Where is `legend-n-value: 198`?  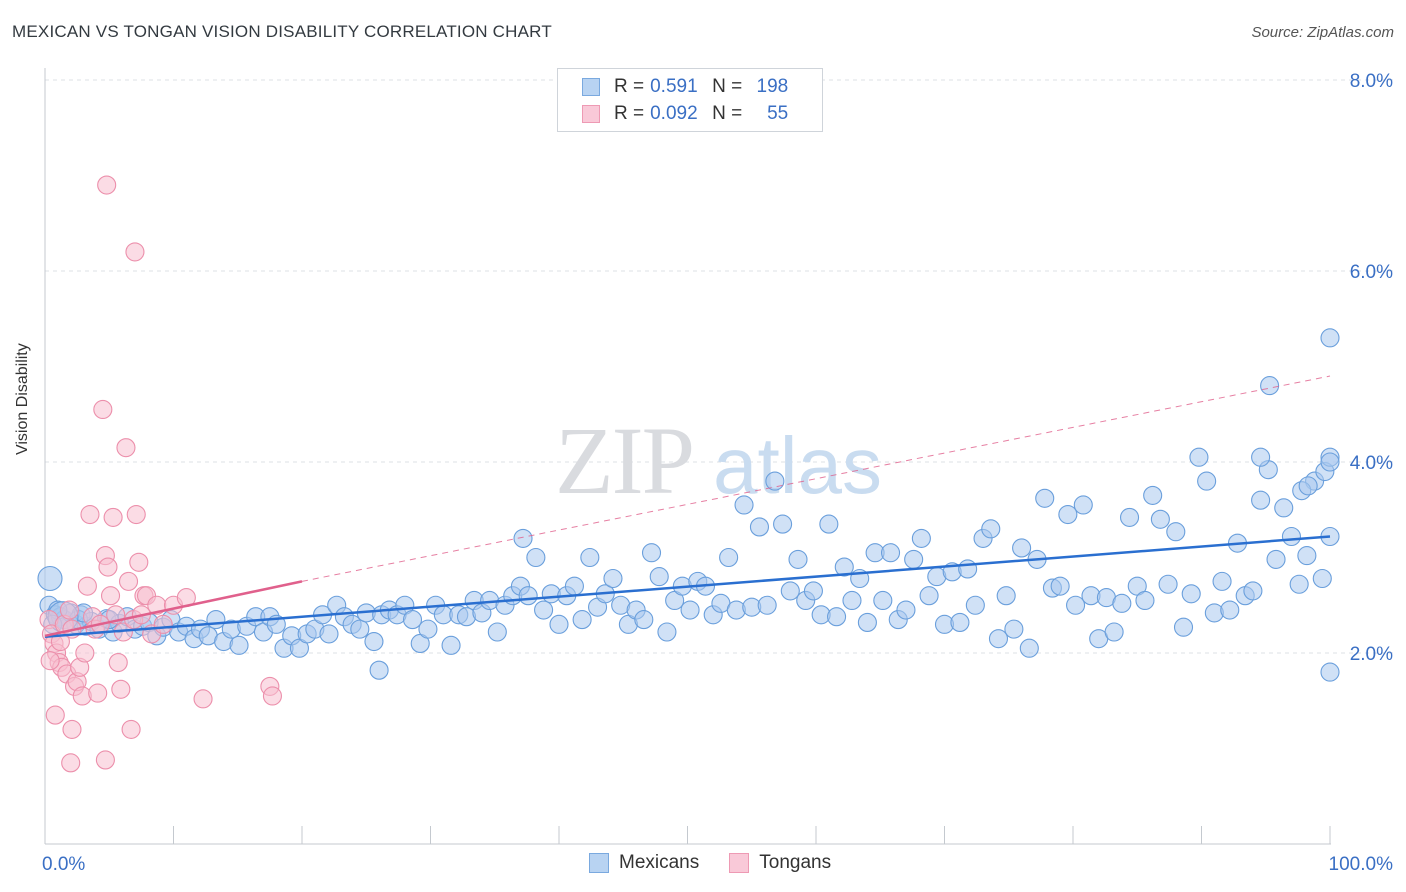 legend-n-value: 198 is located at coordinates (772, 86).